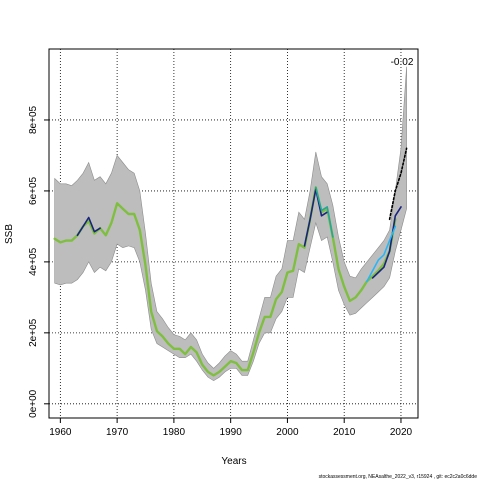  I want to click on x-tick-label-4: 2000, so click(287, 432).